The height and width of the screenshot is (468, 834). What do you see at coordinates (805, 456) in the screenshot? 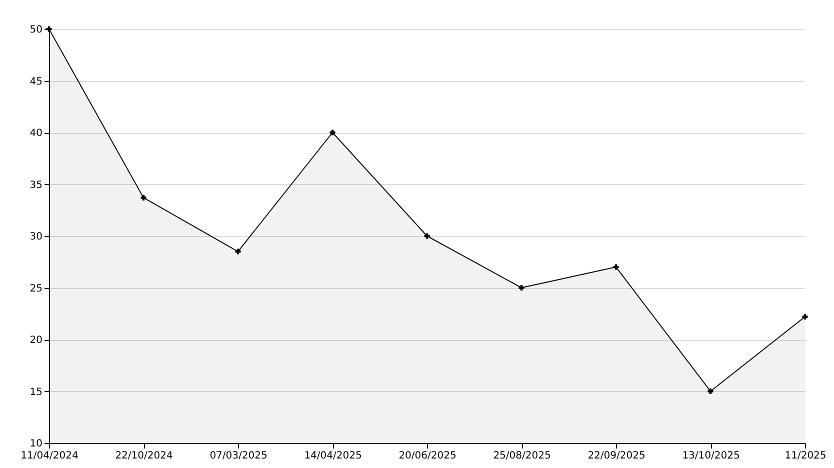
I see `x-tick-label: 11/2025` at bounding box center [805, 456].